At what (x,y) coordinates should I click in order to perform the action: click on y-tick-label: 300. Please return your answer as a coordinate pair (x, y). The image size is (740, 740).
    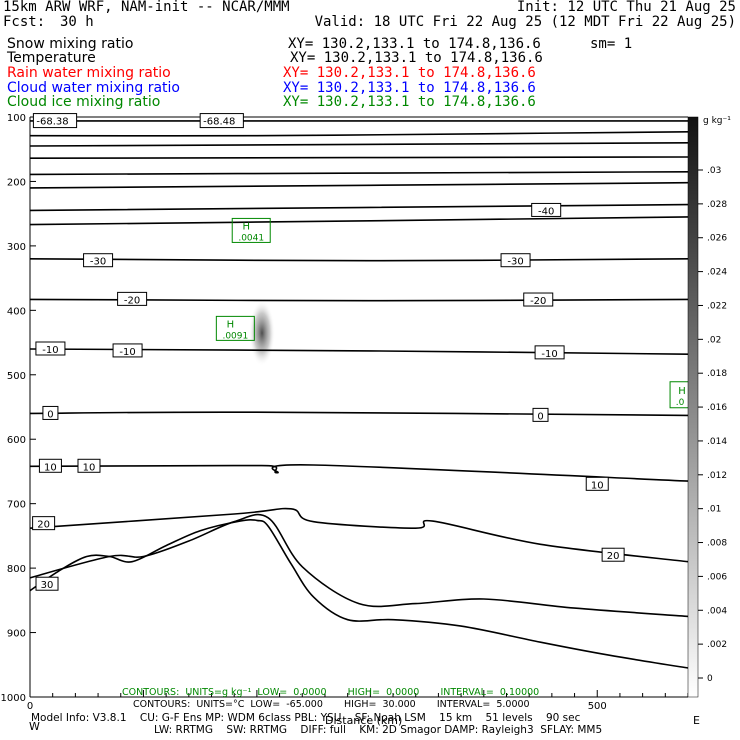
    Looking at the image, I should click on (16, 247).